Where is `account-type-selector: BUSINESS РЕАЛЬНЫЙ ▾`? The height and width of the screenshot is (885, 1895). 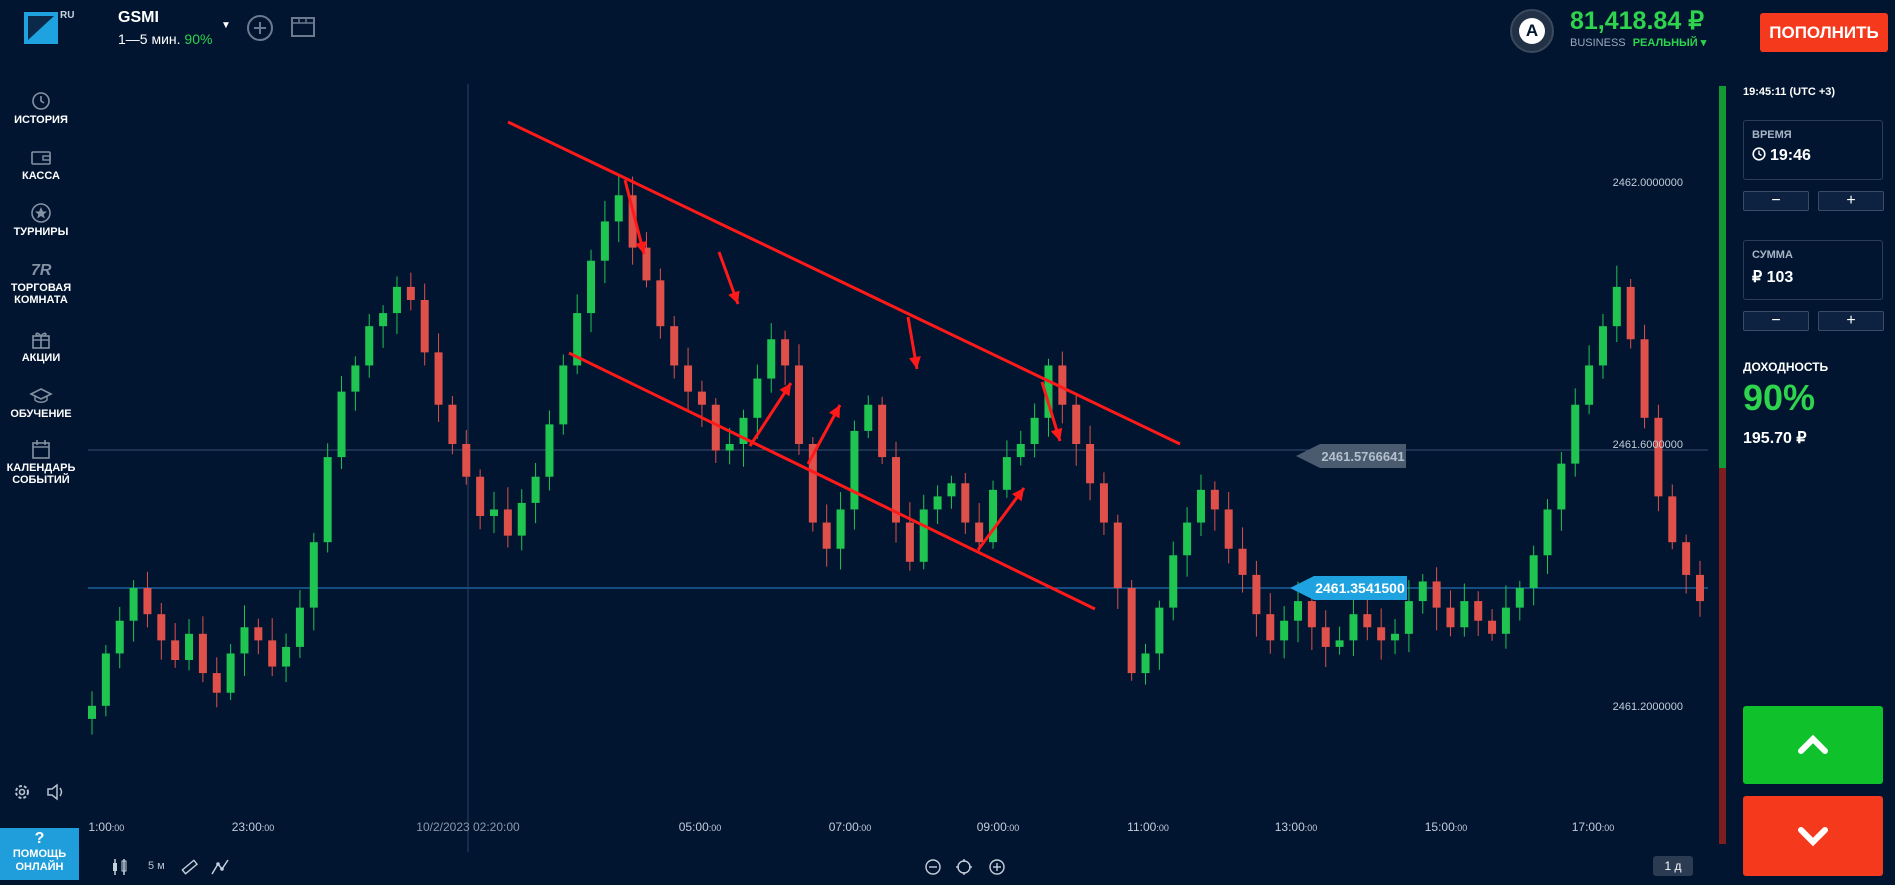 account-type-selector: BUSINESS РЕАЛЬНЫЙ ▾ is located at coordinates (1638, 42).